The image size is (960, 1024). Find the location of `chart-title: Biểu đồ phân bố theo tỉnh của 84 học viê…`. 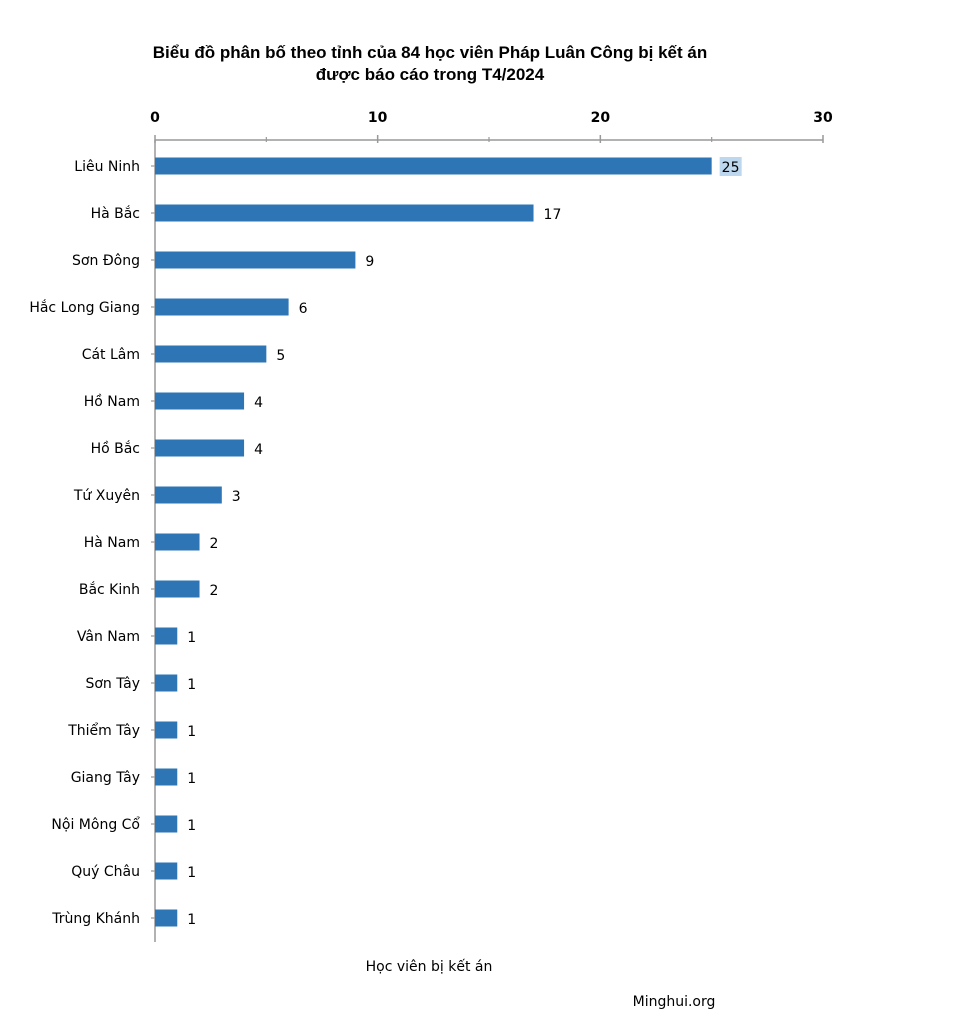

chart-title: Biểu đồ phân bố theo tỉnh của 84 học viê… is located at coordinates (430, 64).